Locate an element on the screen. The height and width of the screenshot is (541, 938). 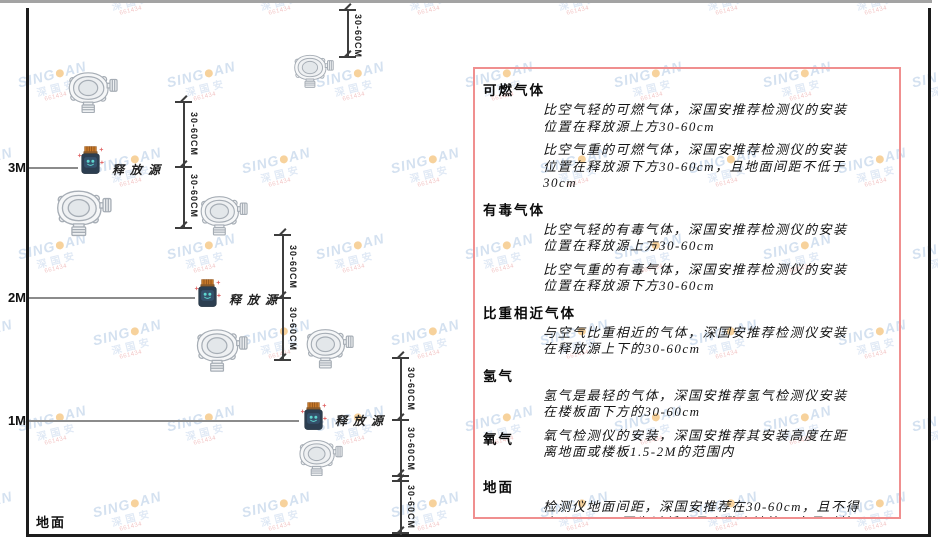
section-paragraph: 比空气轻的可燃气体，深国安推荐检测仪的安装位置在释放源上方30-60cm is located at coordinates (695, 118).